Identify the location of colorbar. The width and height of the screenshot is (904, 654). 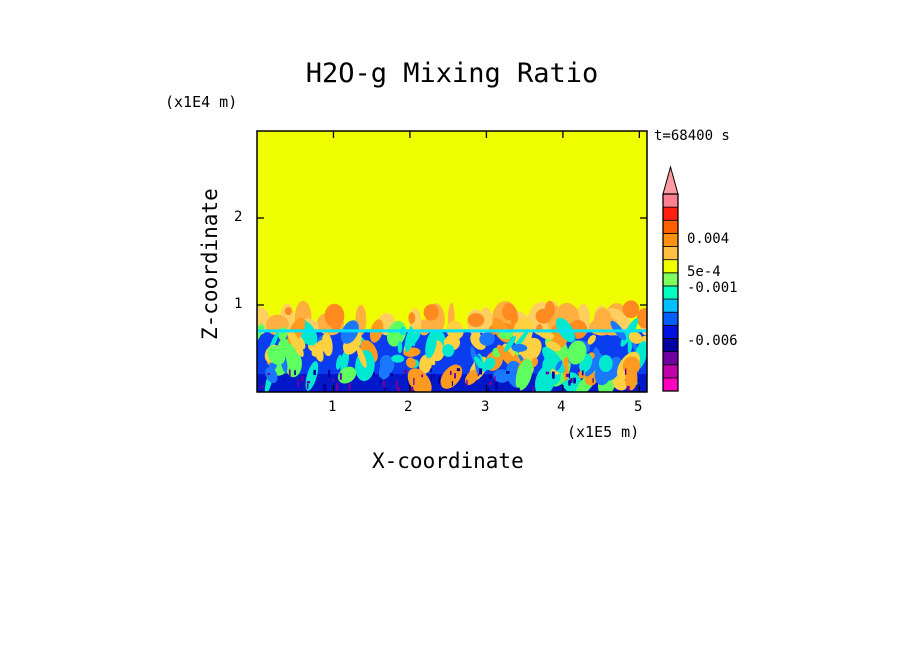
(670, 278).